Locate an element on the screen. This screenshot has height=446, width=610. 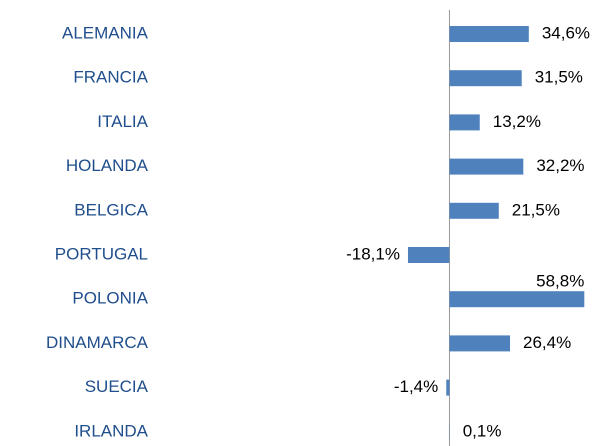
value-label: 13,2% is located at coordinates (517, 121).